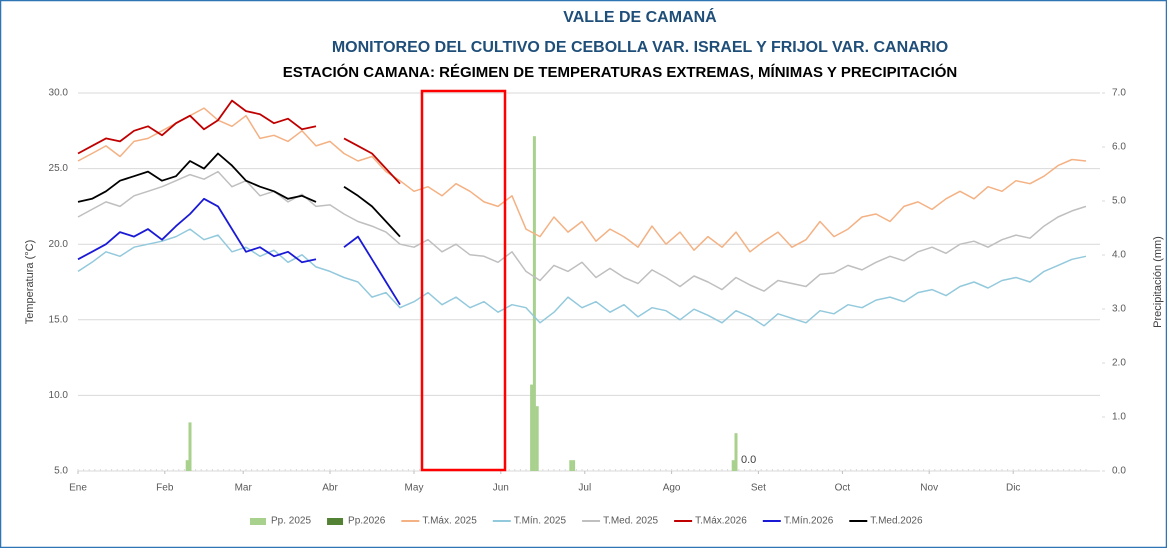  Describe the element at coordinates (540, 521) in the screenshot. I see `legend-label: T.Mín. 2025` at that location.